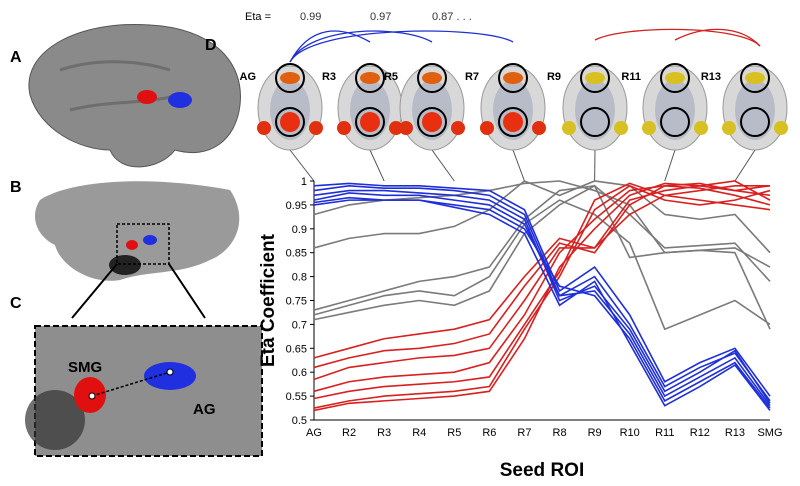  I want to click on y-axis-label: Eta Coefficient, so click(268, 300).